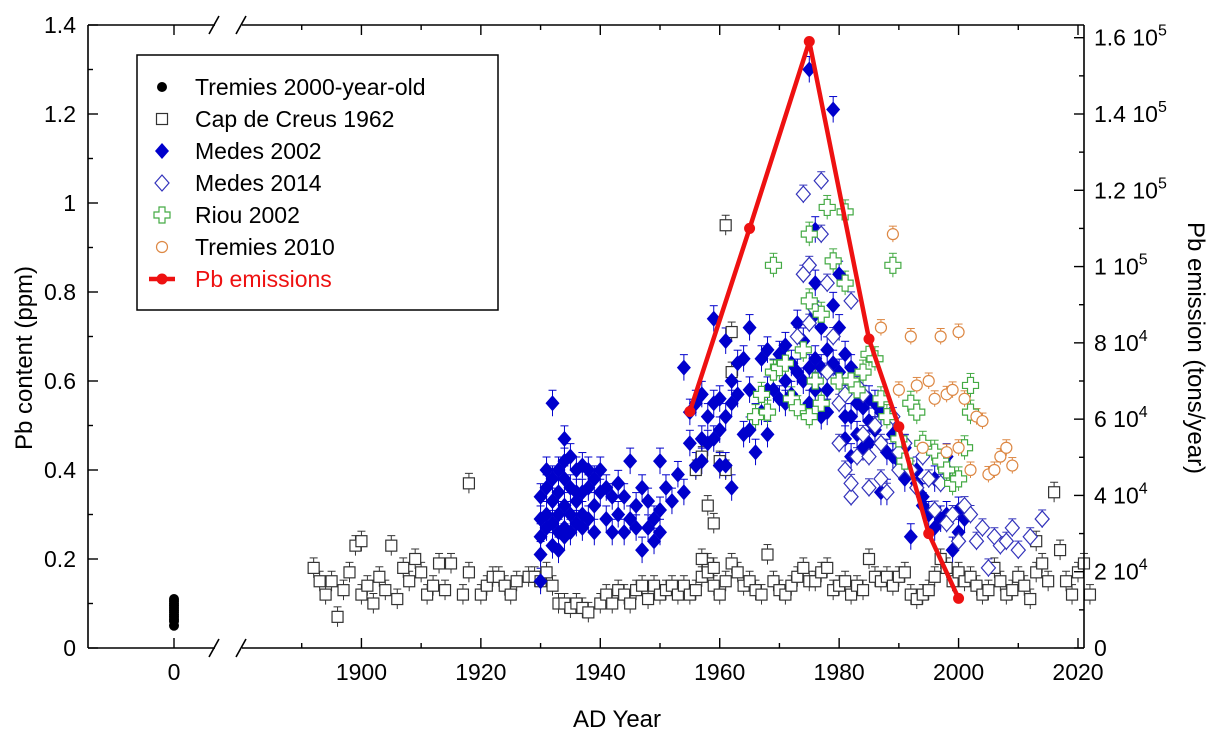 The height and width of the screenshot is (743, 1222). What do you see at coordinates (263, 279) in the screenshot?
I see `legend-label: Pb emissions` at bounding box center [263, 279].